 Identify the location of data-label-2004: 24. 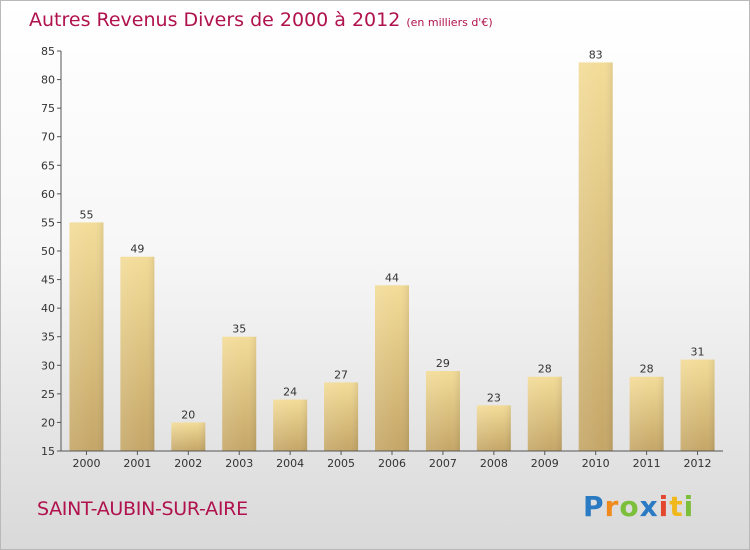
(290, 392).